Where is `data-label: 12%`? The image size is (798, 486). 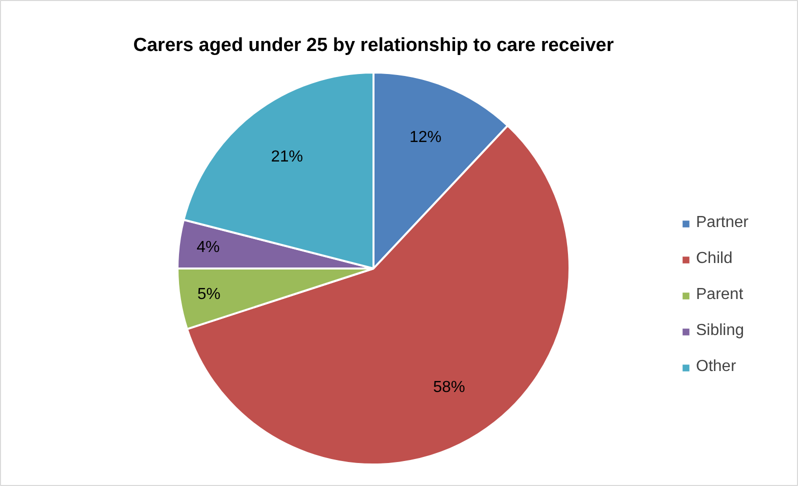 data-label: 12% is located at coordinates (425, 137).